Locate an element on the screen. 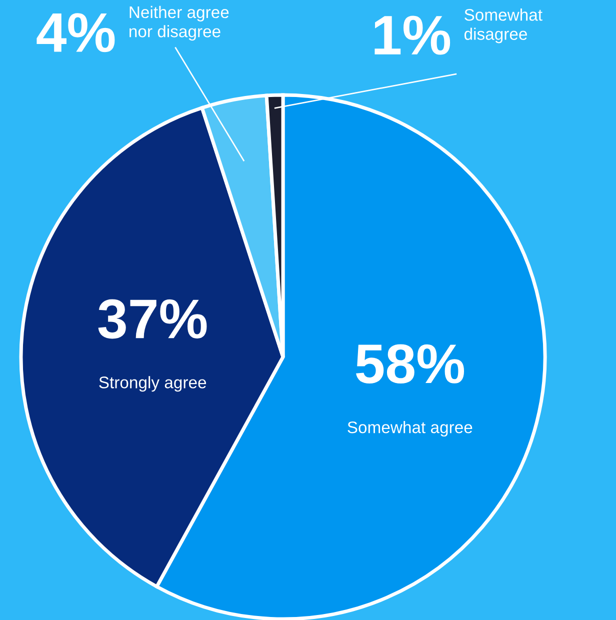 The width and height of the screenshot is (616, 620). data-label: 4% is located at coordinates (75, 32).